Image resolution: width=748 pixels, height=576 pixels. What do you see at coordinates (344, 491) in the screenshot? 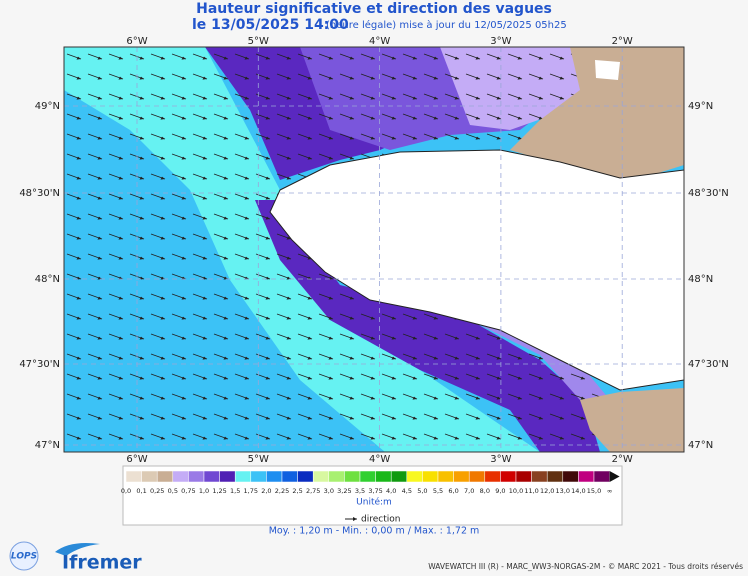
I see `colorbar-label: 3,25` at bounding box center [344, 491].